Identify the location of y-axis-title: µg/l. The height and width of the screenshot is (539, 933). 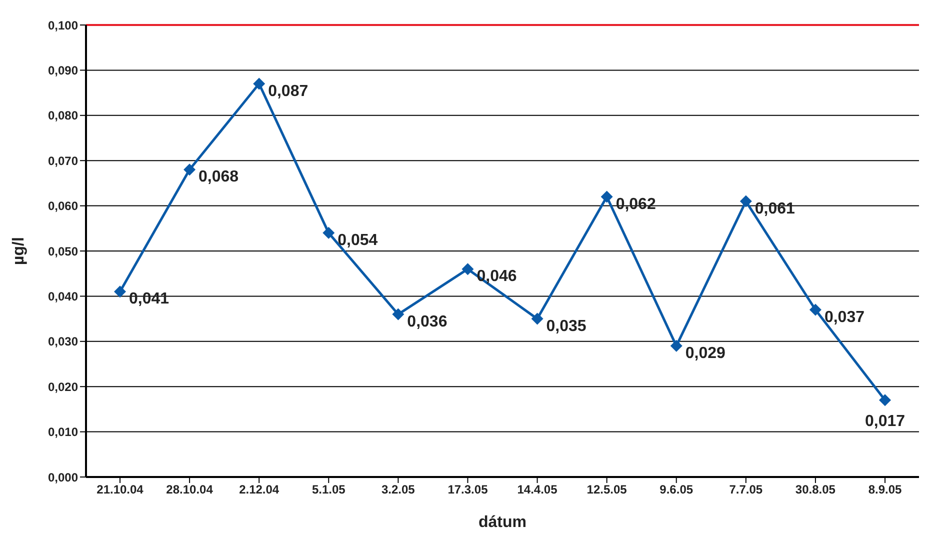
(19, 251).